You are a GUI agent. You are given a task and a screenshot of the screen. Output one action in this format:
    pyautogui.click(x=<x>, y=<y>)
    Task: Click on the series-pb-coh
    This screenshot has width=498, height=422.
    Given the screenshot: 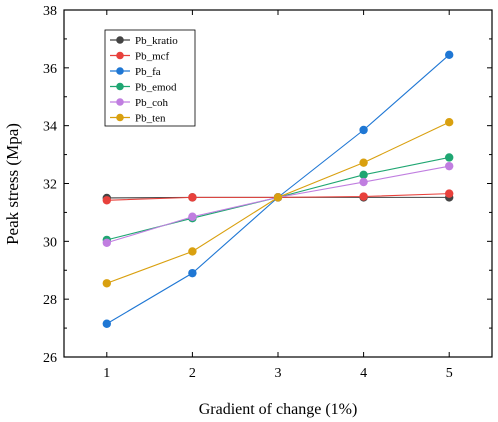 What is the action you would take?
    pyautogui.click(x=278, y=204)
    